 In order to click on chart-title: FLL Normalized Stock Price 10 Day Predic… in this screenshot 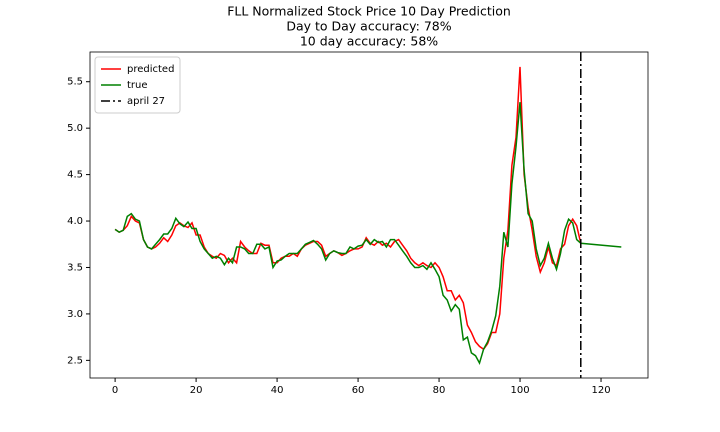, I will do `click(369, 11)`.